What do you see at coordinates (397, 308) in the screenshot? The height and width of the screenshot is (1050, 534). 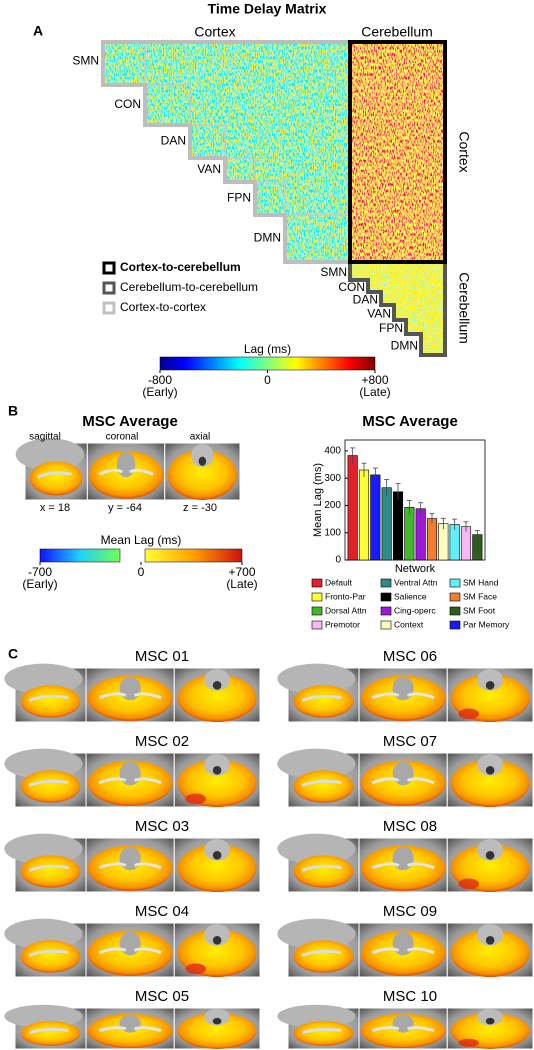 I see `cerebellum-outline` at bounding box center [397, 308].